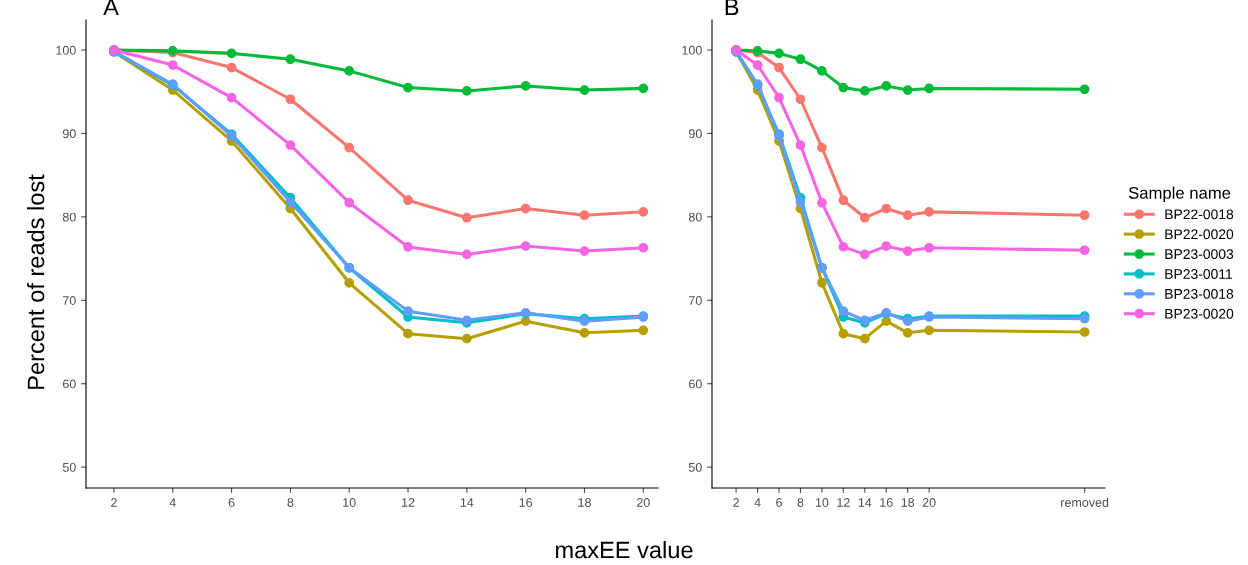 The image size is (1248, 565). What do you see at coordinates (1199, 214) in the screenshot?
I see `legend-label: BP22-0018` at bounding box center [1199, 214].